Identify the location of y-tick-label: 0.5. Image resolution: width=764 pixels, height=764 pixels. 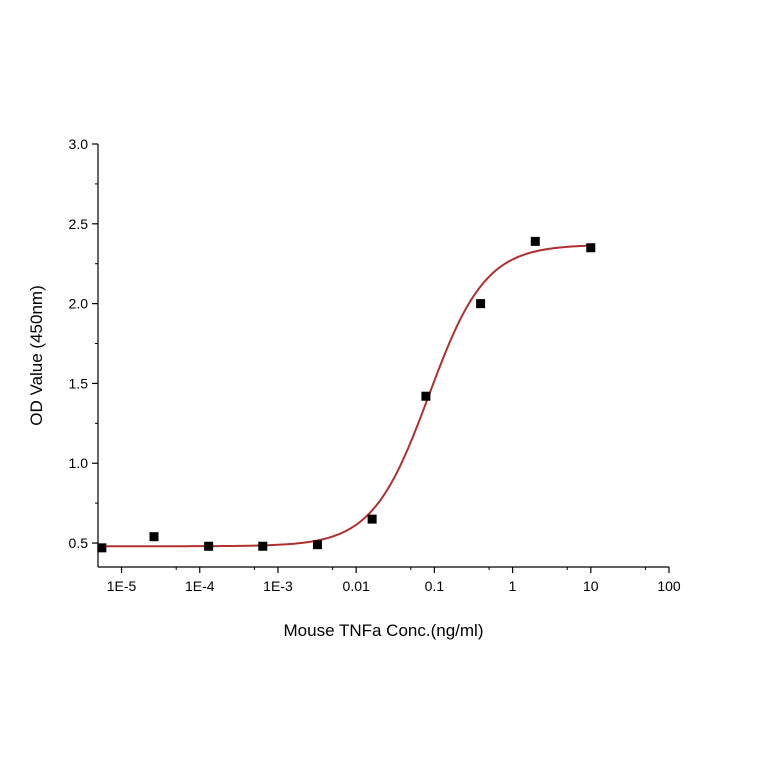
(79, 543).